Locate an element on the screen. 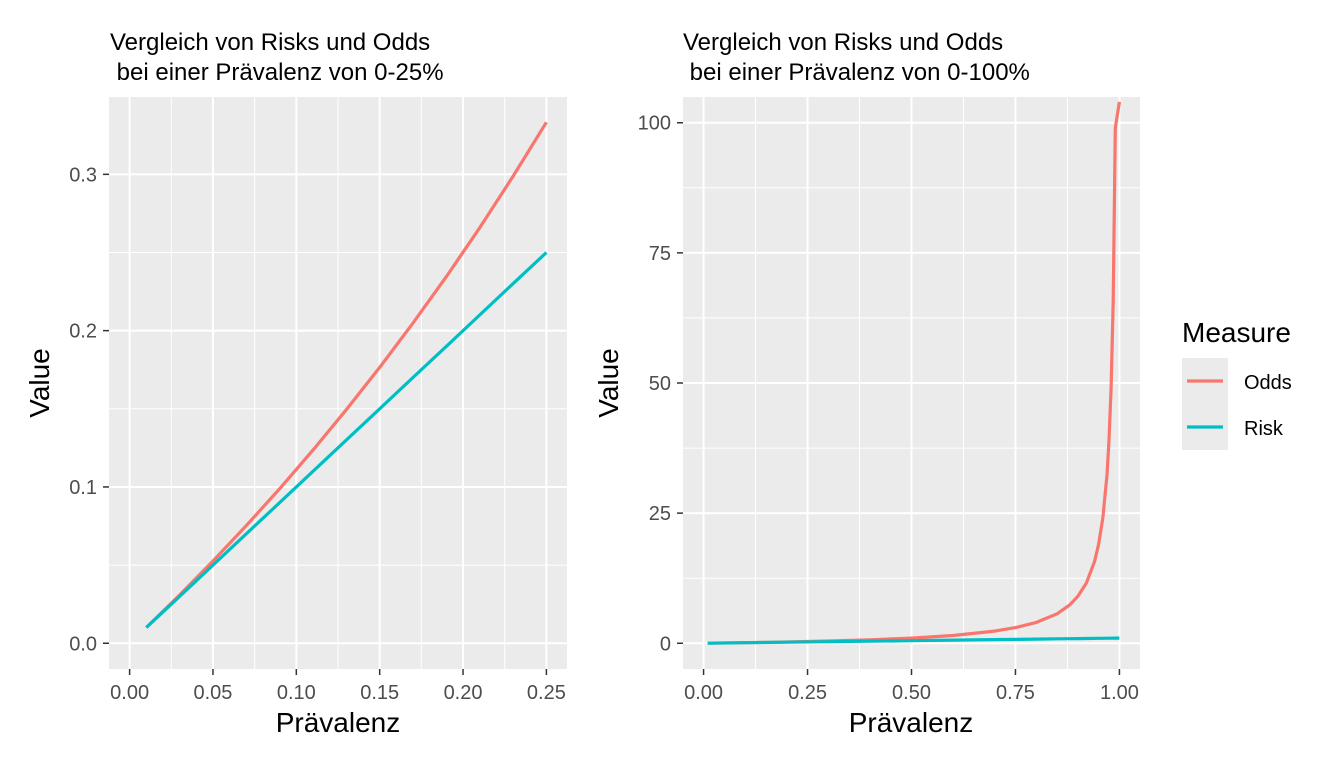 The width and height of the screenshot is (1344, 768). left-y-tick-label: 0.3 is located at coordinates (83, 175).